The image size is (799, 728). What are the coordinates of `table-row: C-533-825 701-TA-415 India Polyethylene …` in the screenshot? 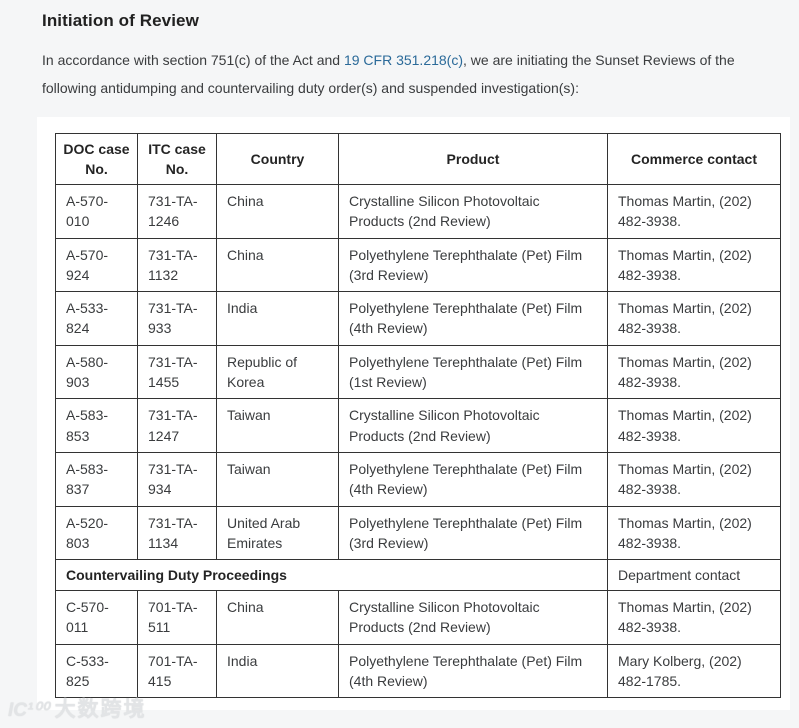 It's located at (418, 671).